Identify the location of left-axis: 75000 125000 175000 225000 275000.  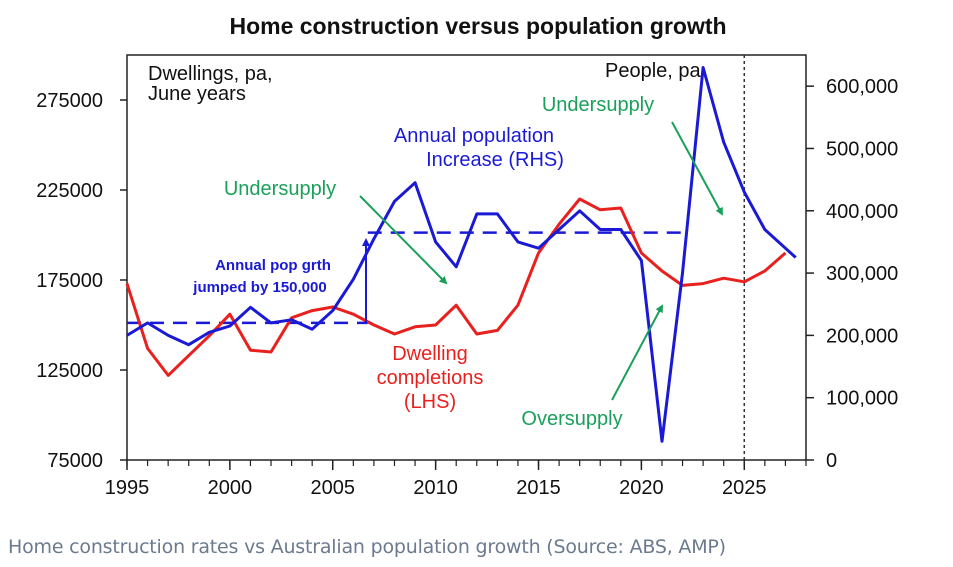
(81, 281).